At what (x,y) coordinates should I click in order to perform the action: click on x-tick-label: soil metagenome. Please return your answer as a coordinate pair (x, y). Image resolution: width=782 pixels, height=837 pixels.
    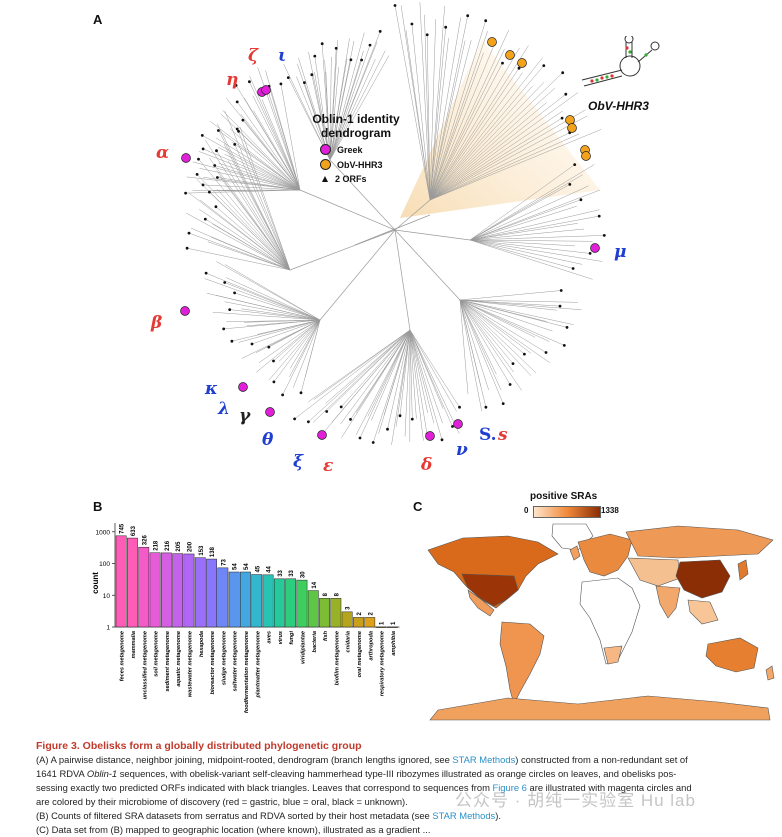
    Looking at the image, I should click on (157, 654).